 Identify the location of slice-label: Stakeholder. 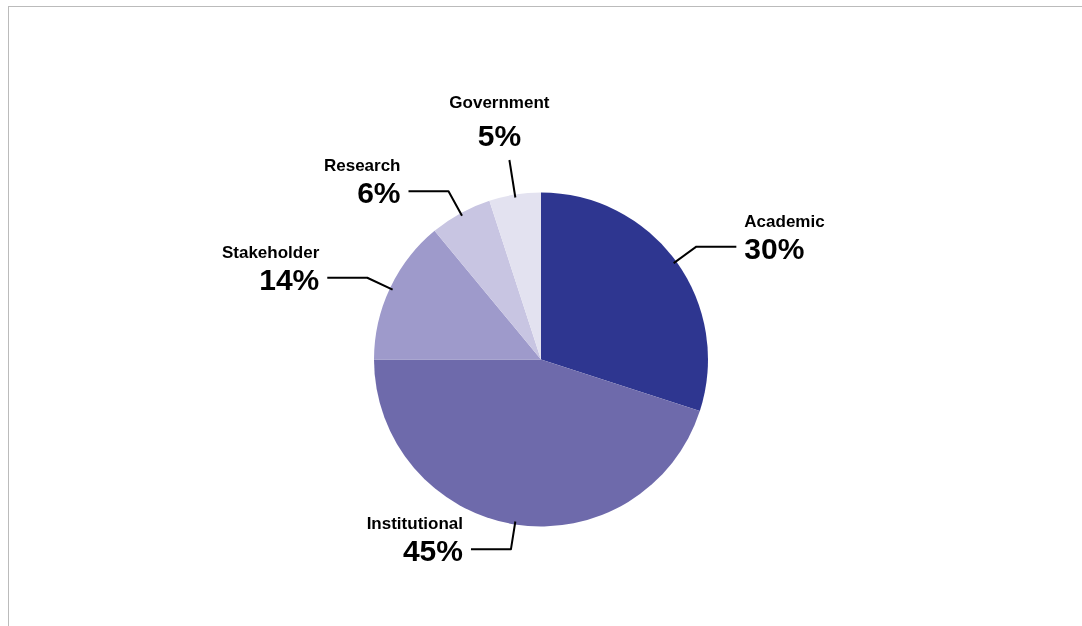
(270, 252).